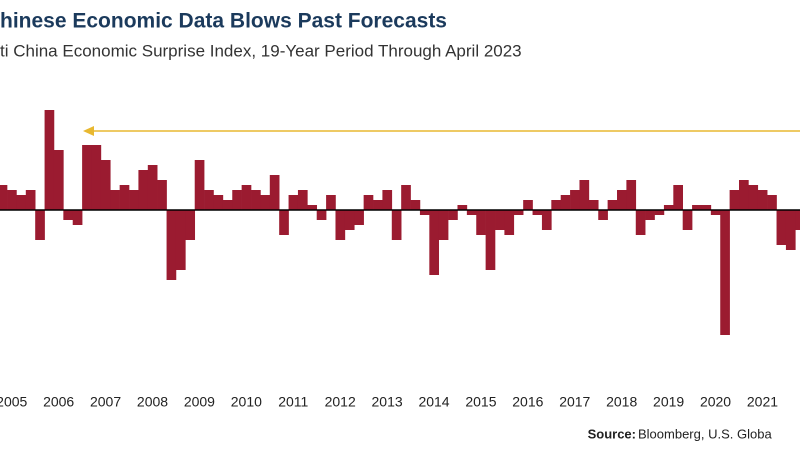  I want to click on x-tick-label: 2008, so click(152, 402).